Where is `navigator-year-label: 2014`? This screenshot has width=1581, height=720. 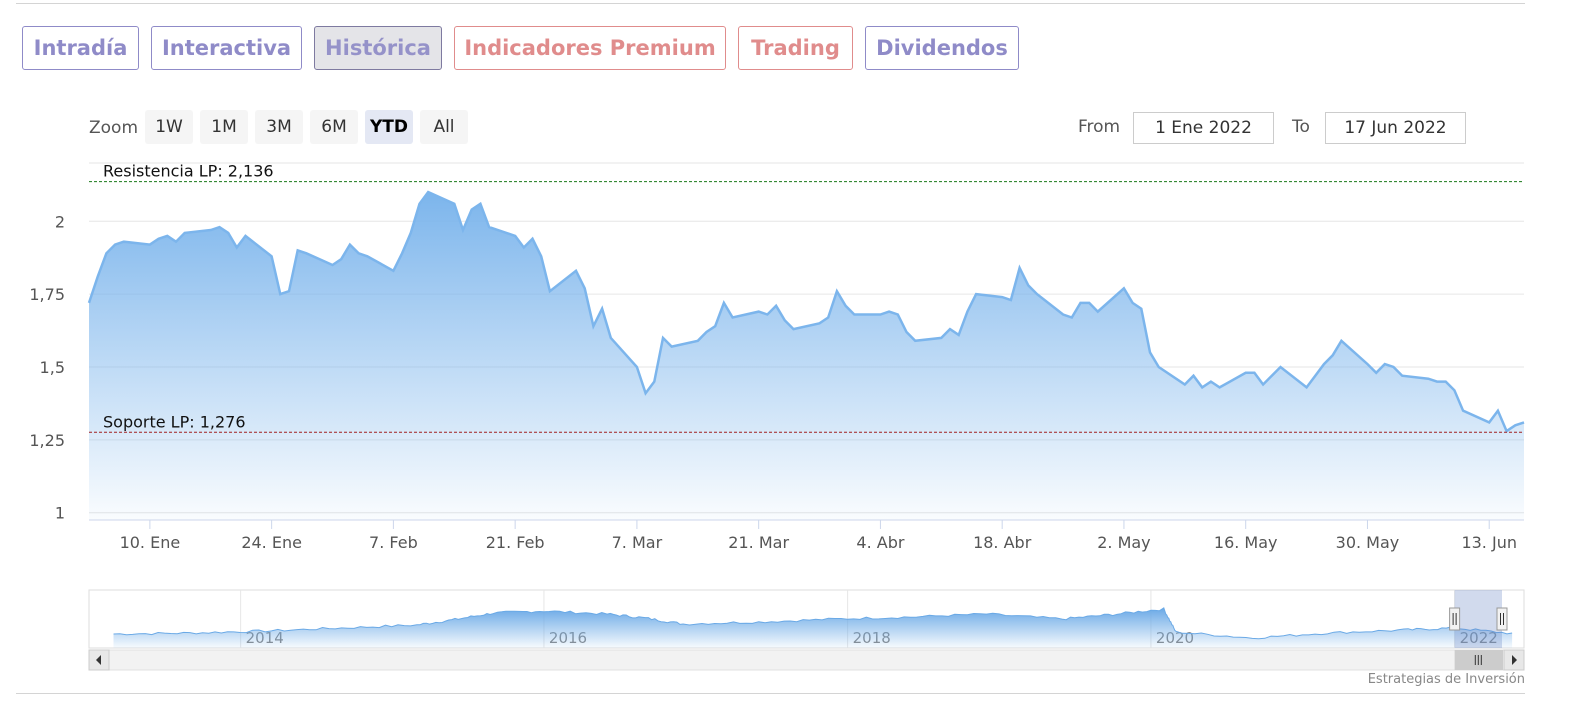 navigator-year-label: 2014 is located at coordinates (265, 638).